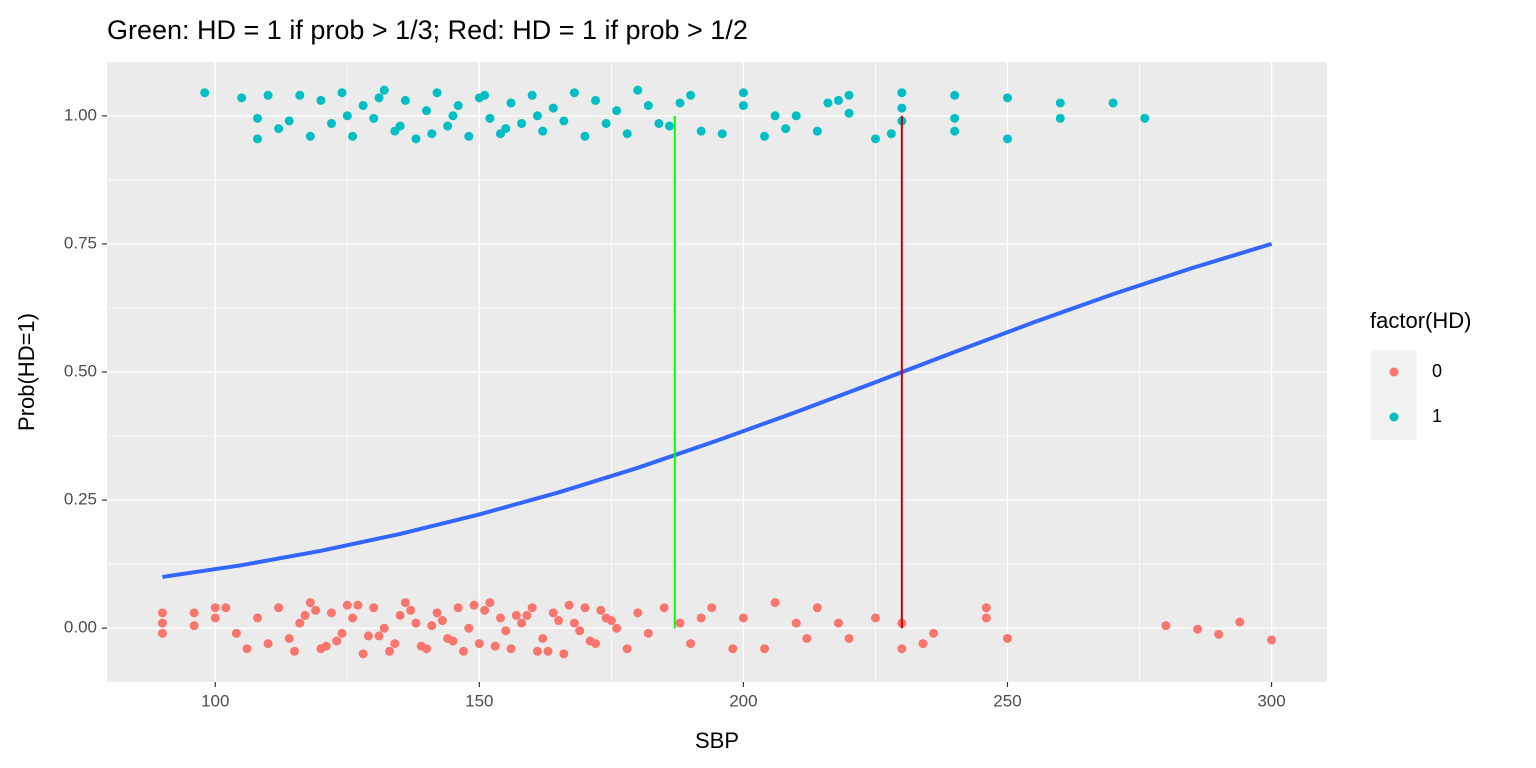 This screenshot has width=1536, height=768. Describe the element at coordinates (743, 700) in the screenshot. I see `x-tick-label: 200` at that location.